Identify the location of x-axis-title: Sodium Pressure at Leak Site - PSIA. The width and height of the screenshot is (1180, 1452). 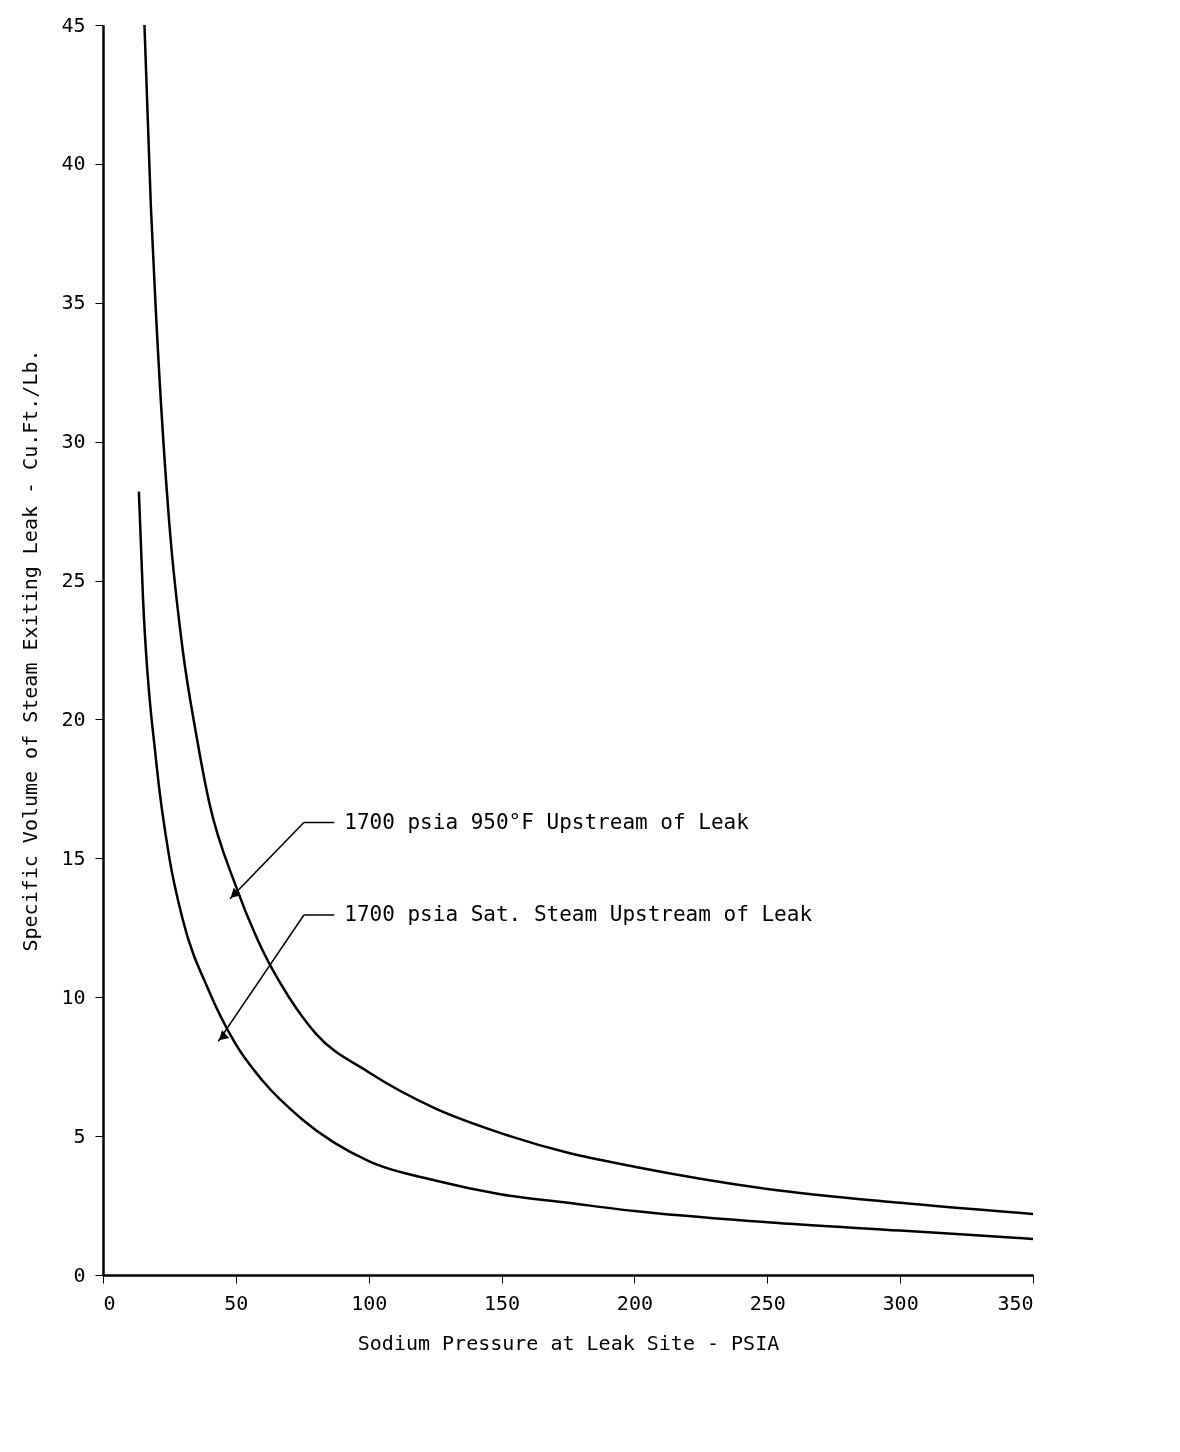
(568, 1342).